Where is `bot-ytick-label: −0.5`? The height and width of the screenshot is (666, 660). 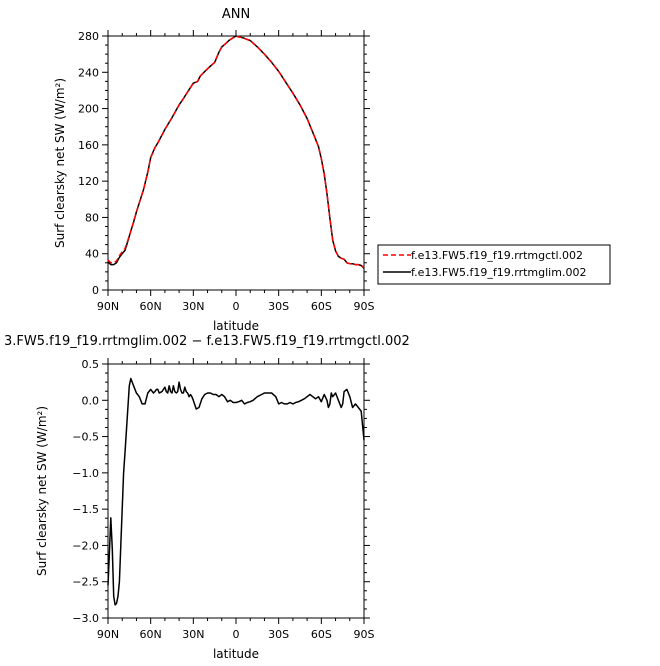
bot-ytick-label: −0.5 is located at coordinates (85, 437).